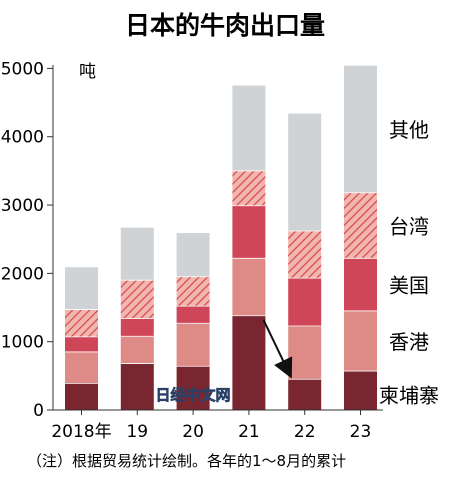  I want to click on legend-label-0: 柬埔寨, so click(409, 396).